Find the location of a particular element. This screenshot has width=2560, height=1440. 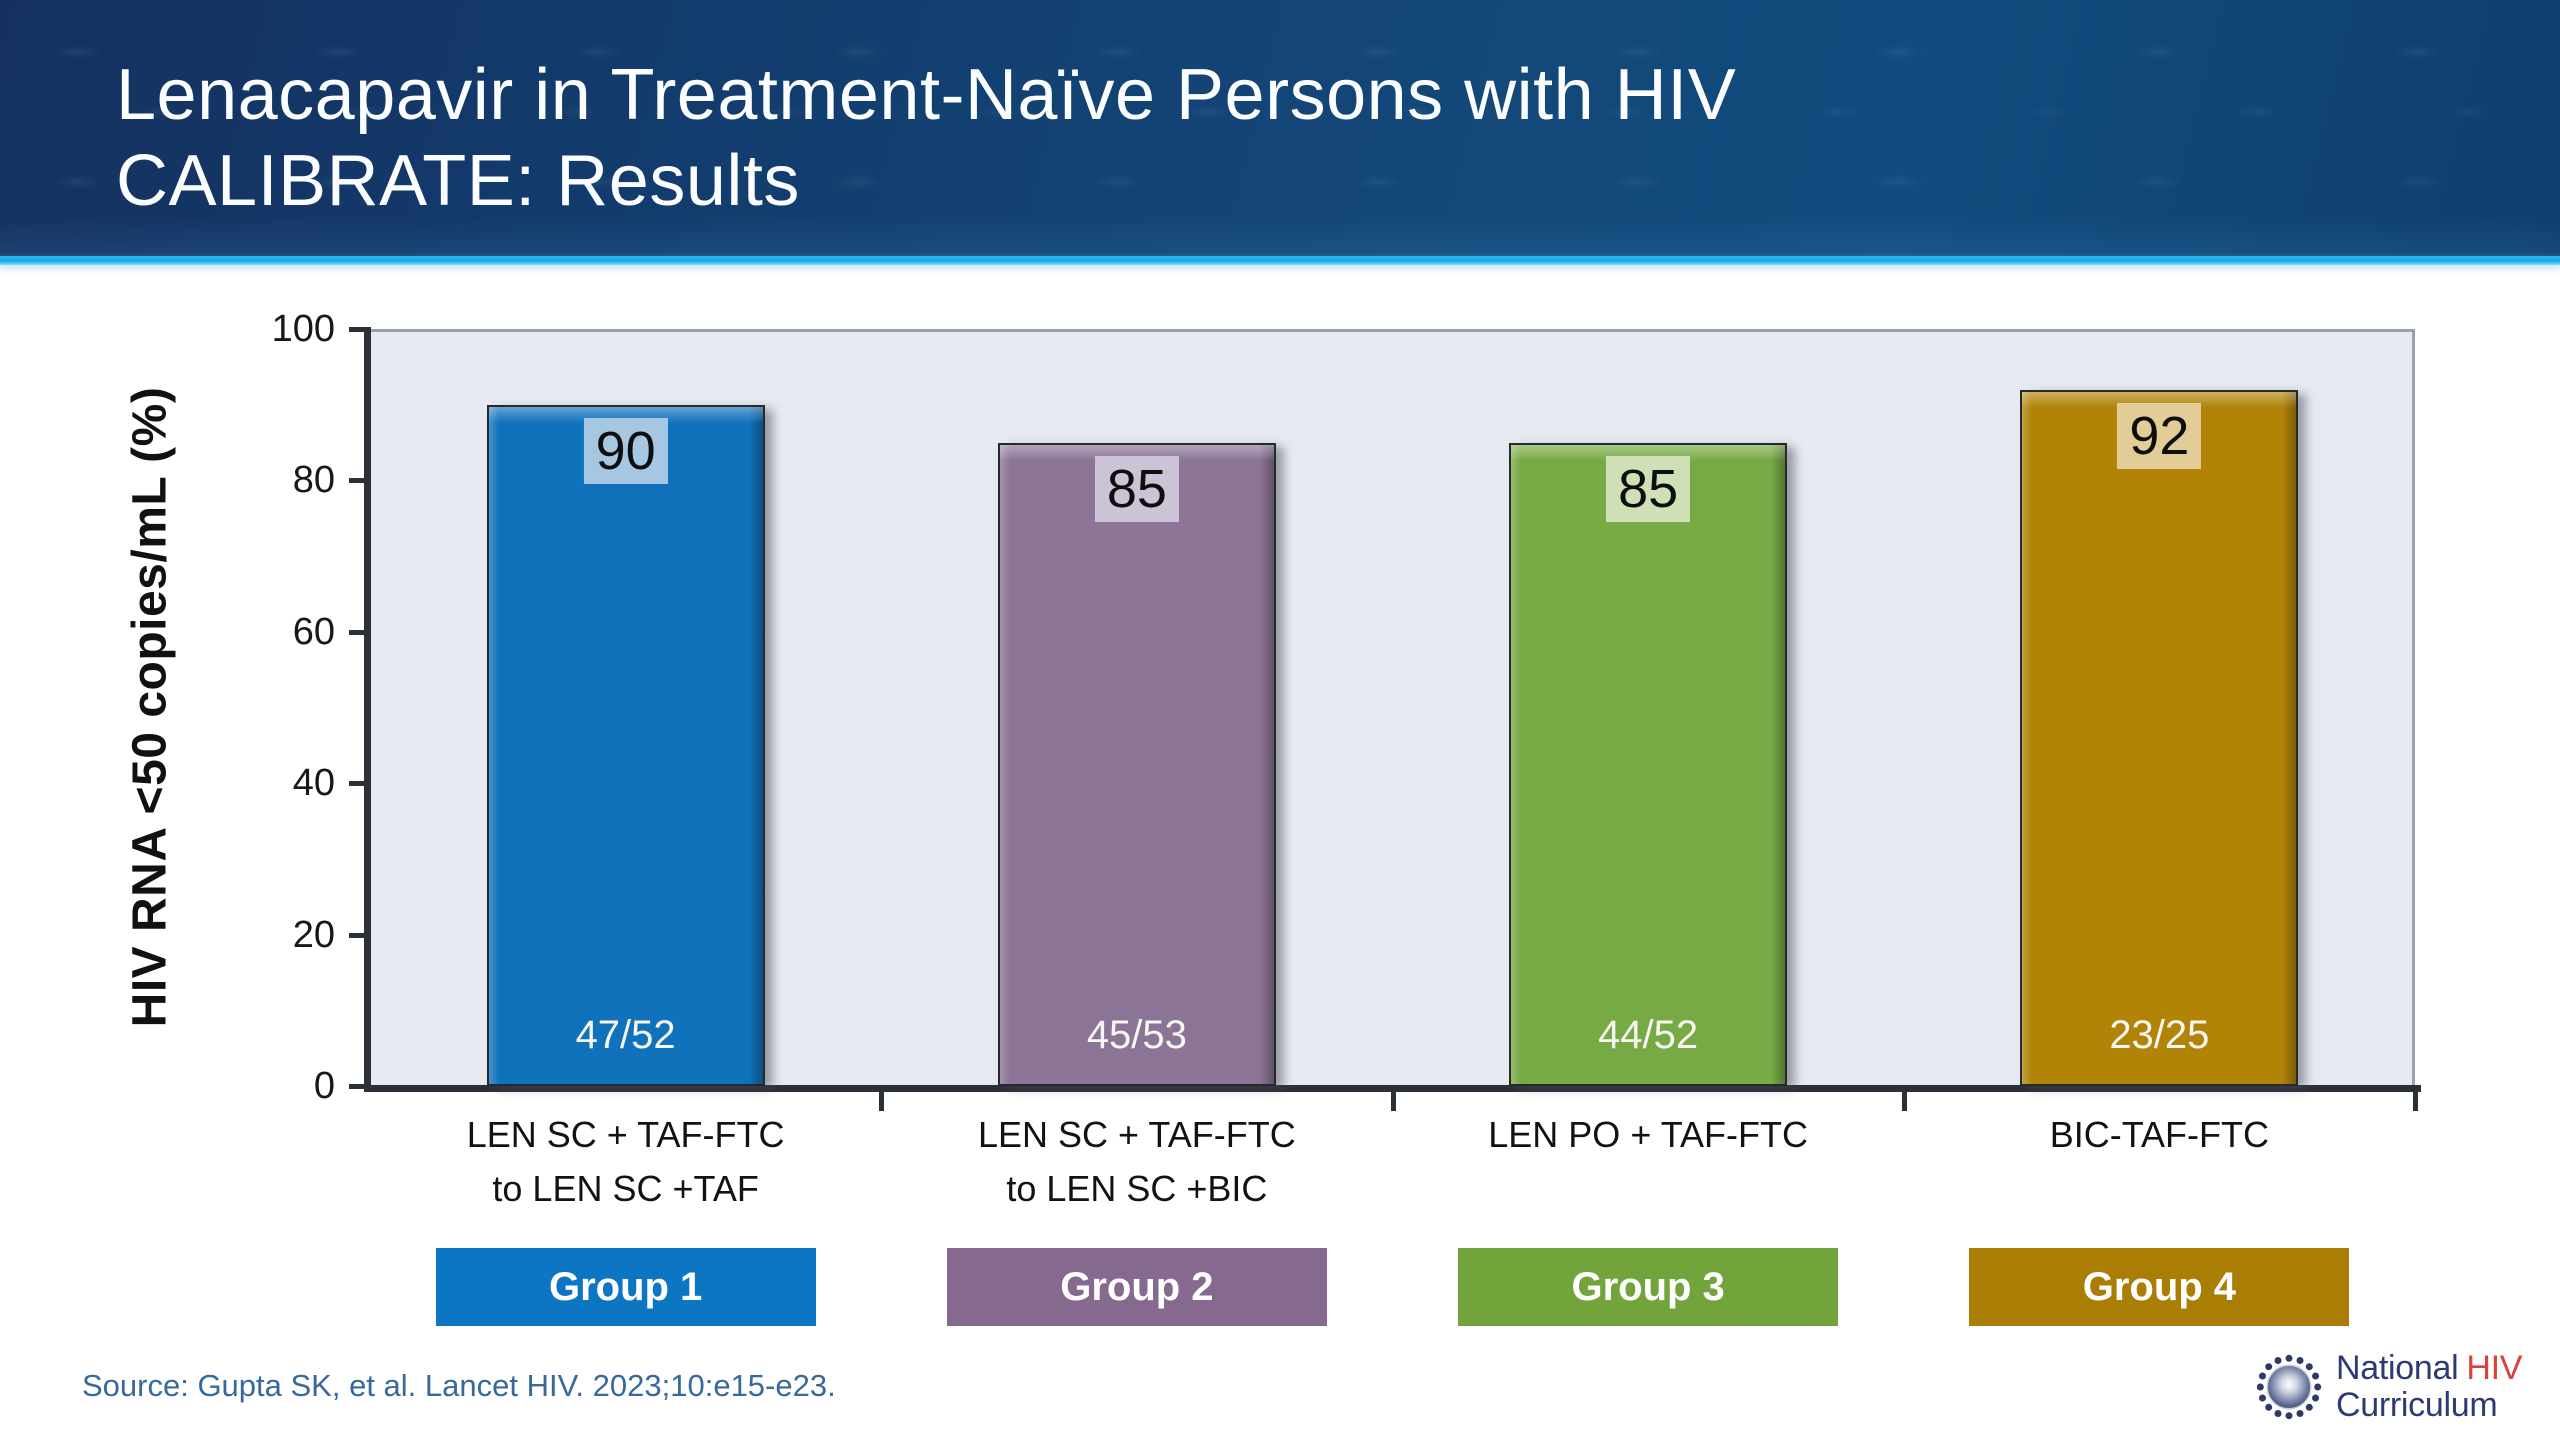

bar-value-label: 90 is located at coordinates (625, 450).